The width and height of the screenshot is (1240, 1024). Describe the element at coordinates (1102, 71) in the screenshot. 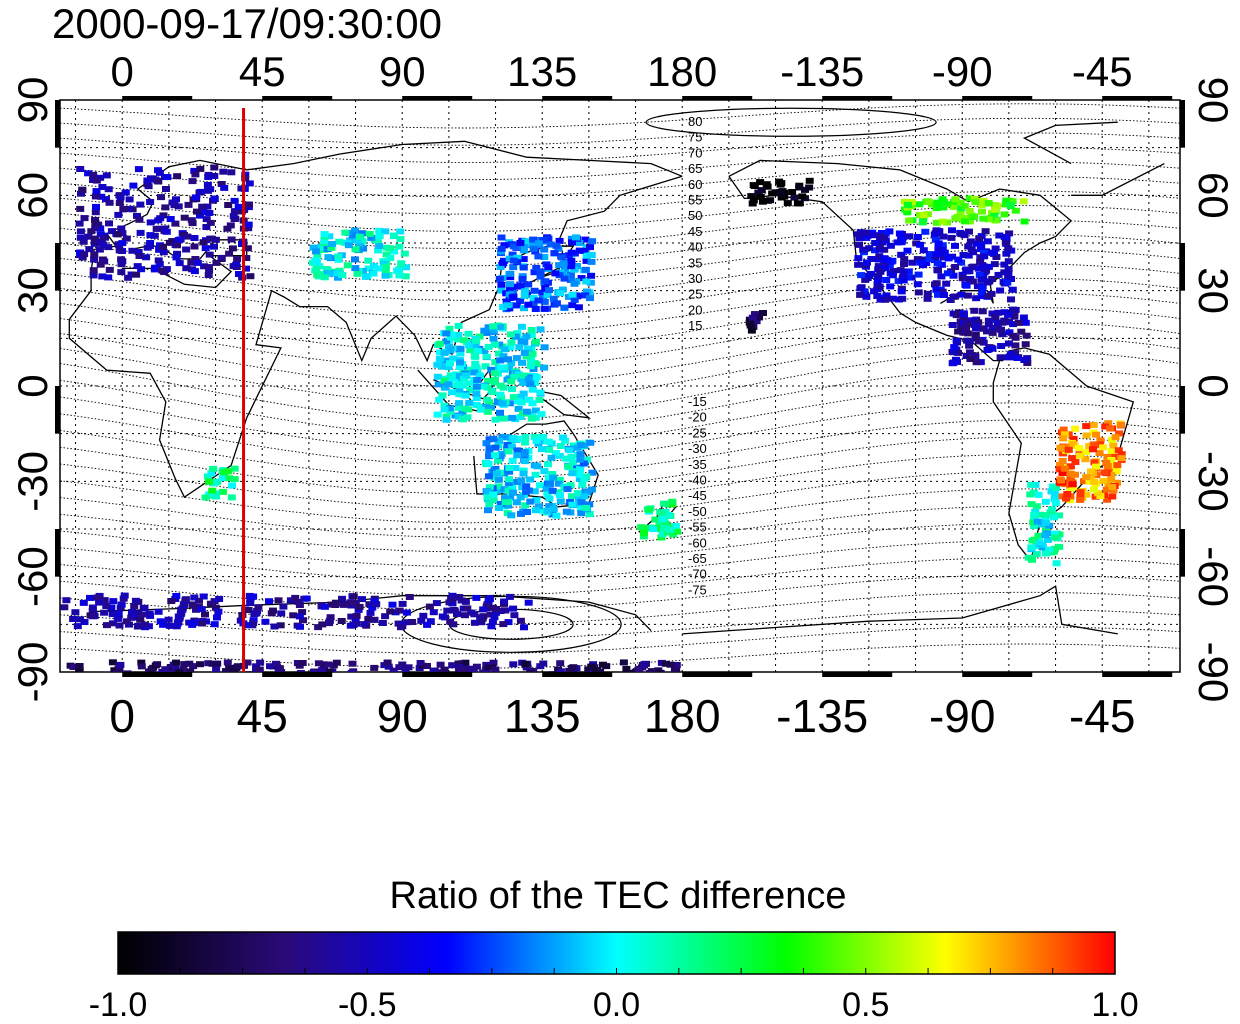

I see `x-tick-label-top: -45` at that location.